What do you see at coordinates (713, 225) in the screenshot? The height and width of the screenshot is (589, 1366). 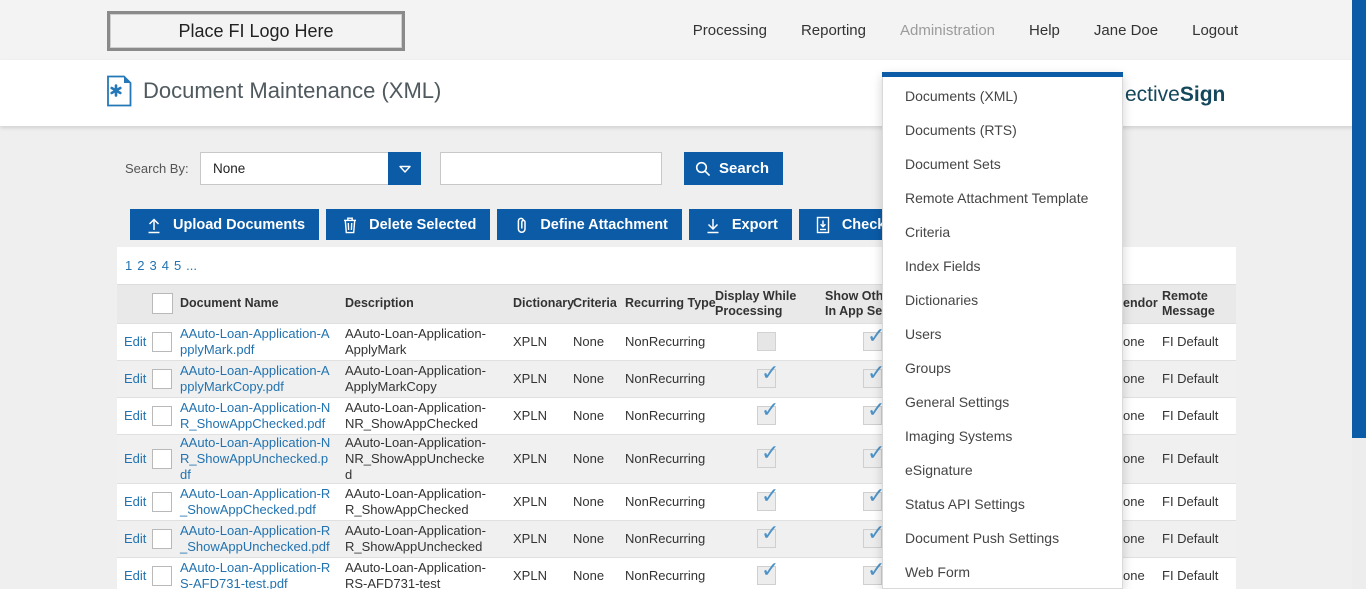 I see `download-icon` at bounding box center [713, 225].